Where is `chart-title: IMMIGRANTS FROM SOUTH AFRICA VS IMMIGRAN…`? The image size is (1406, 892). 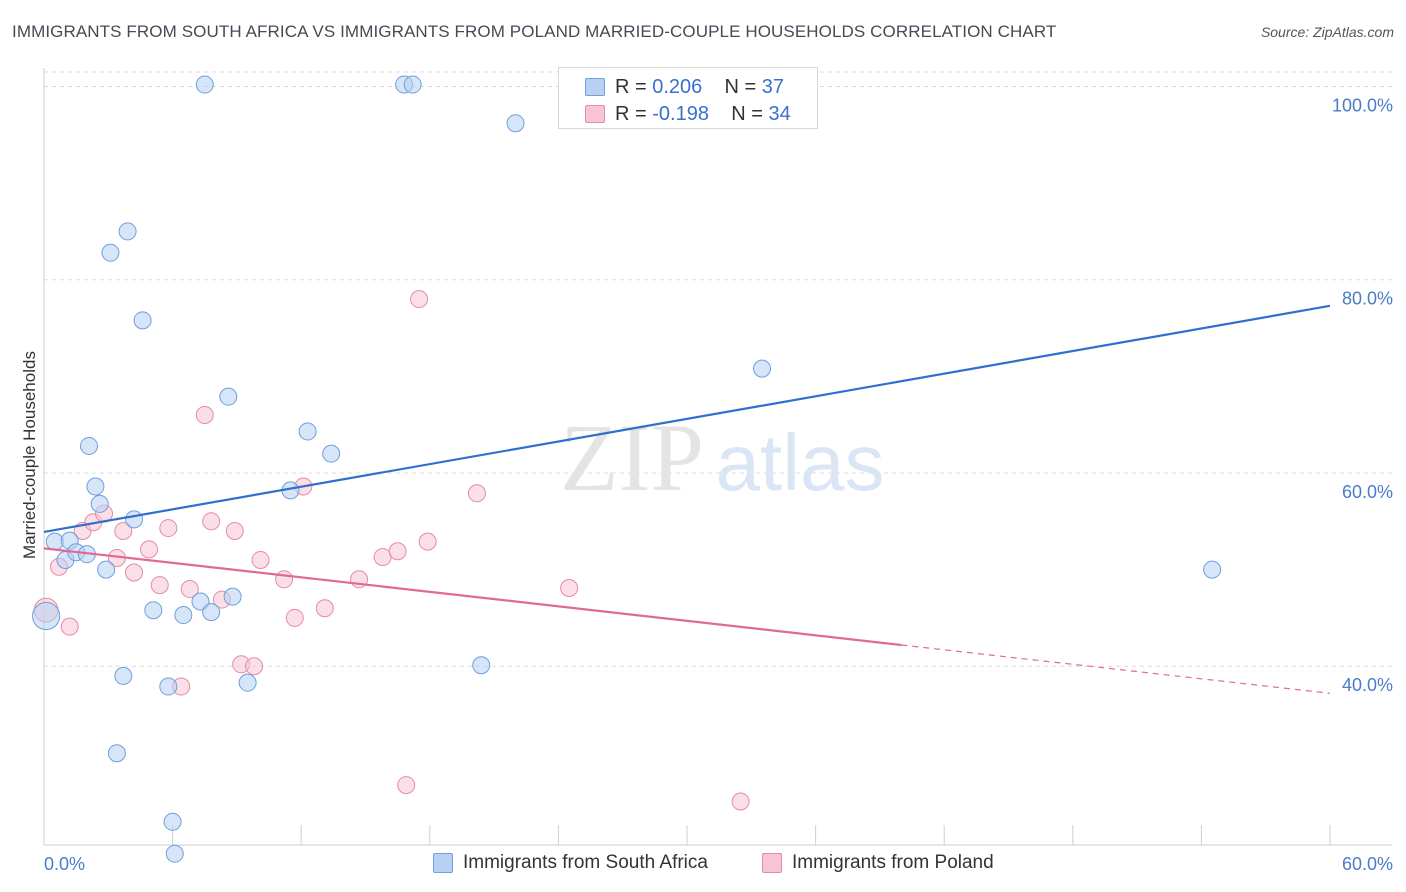
chart-title: IMMIGRANTS FROM SOUTH AFRICA VS IMMIGRAN… is located at coordinates (534, 31).